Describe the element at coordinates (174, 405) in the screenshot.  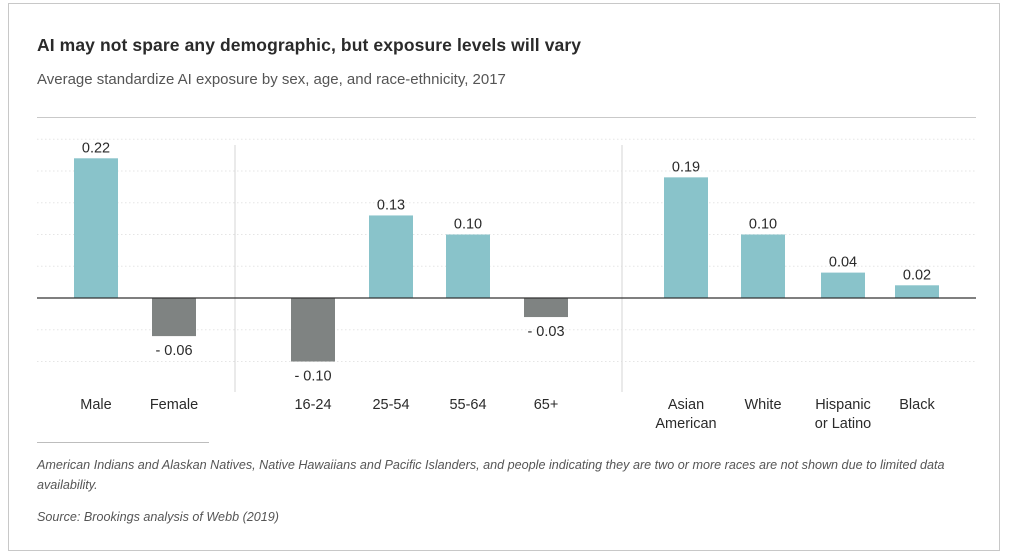
I see `category-label-female: Female` at that location.